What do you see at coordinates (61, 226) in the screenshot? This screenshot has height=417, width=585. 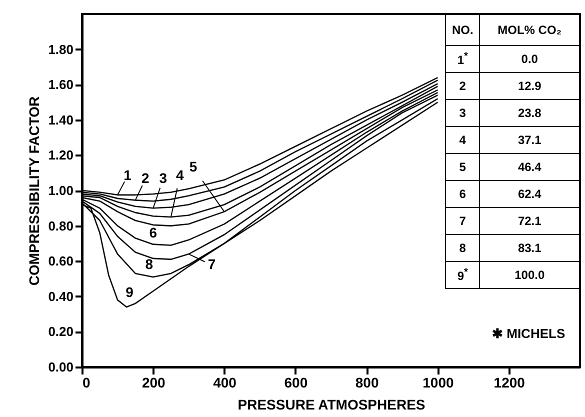 I see `y-tick-label: 0.80` at bounding box center [61, 226].